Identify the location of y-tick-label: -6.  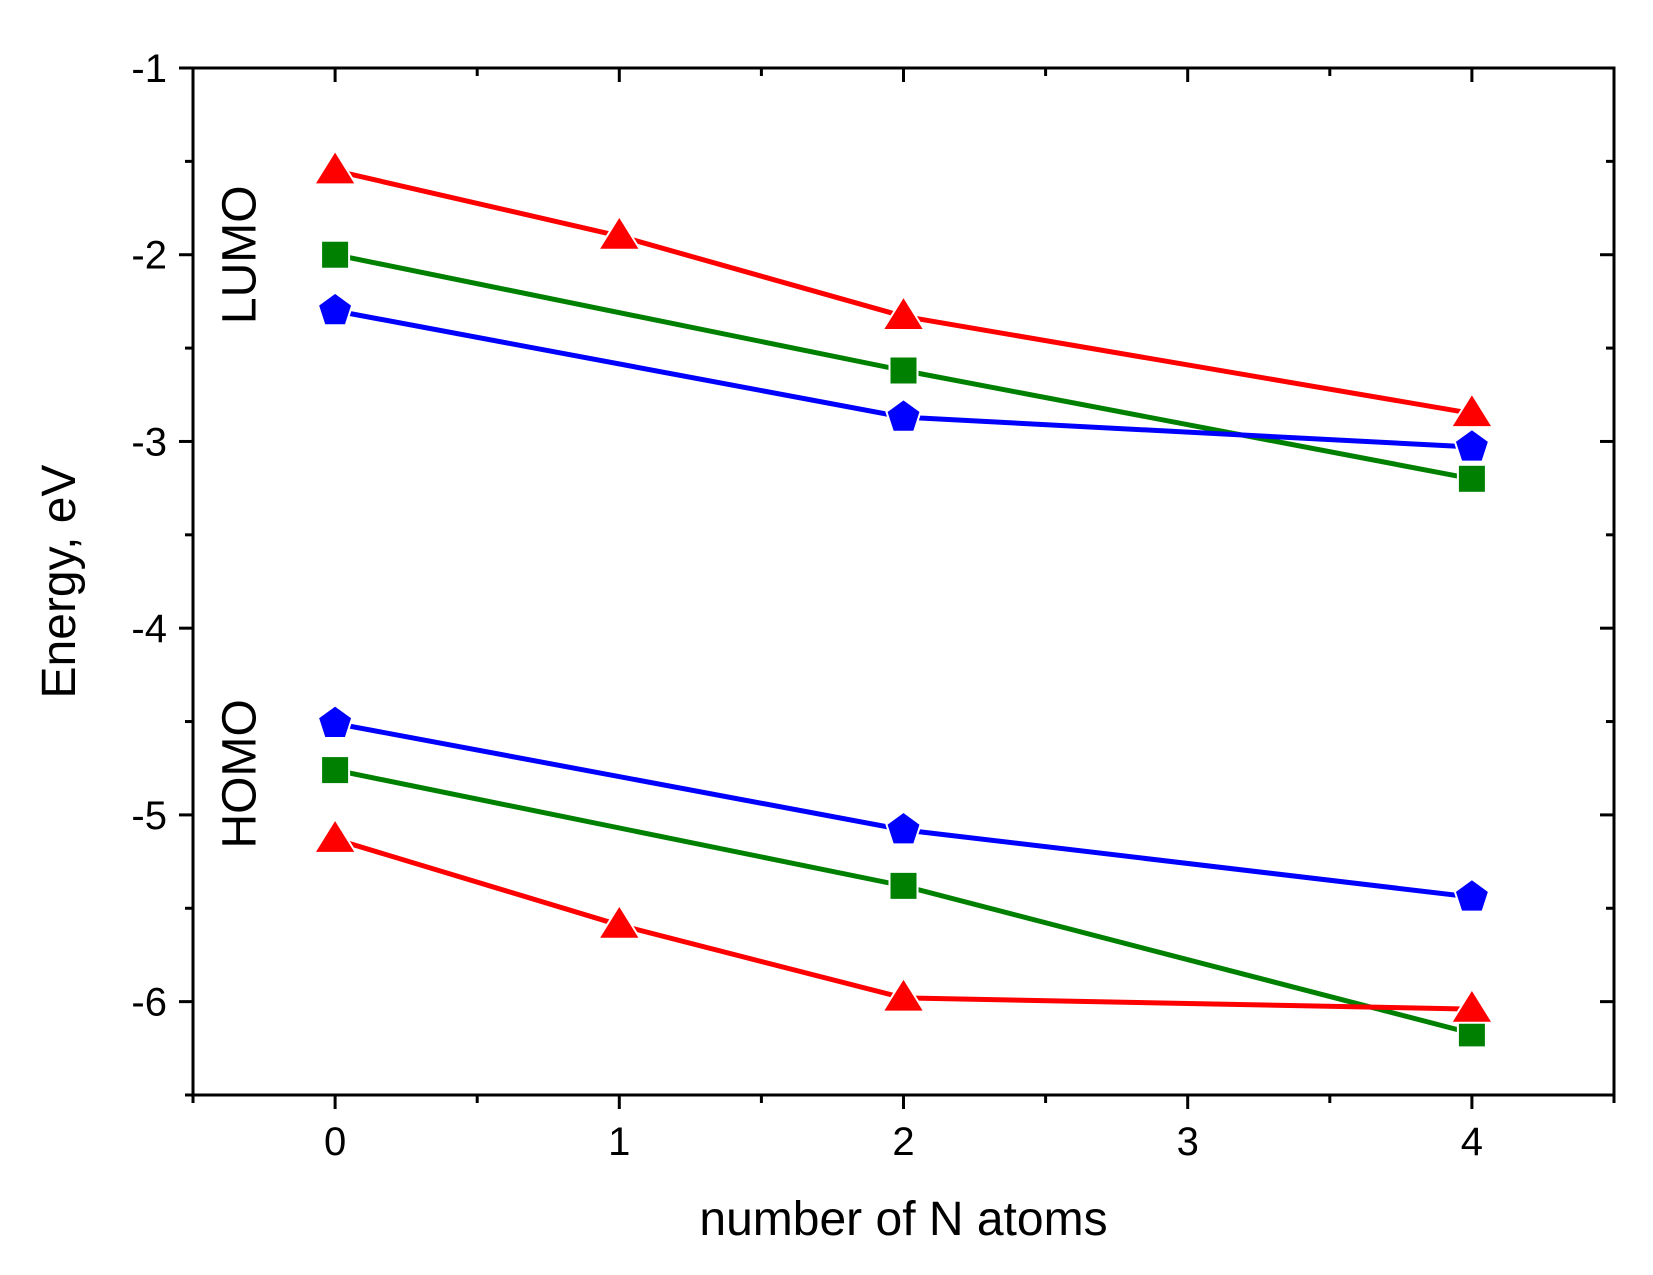
(149, 1003).